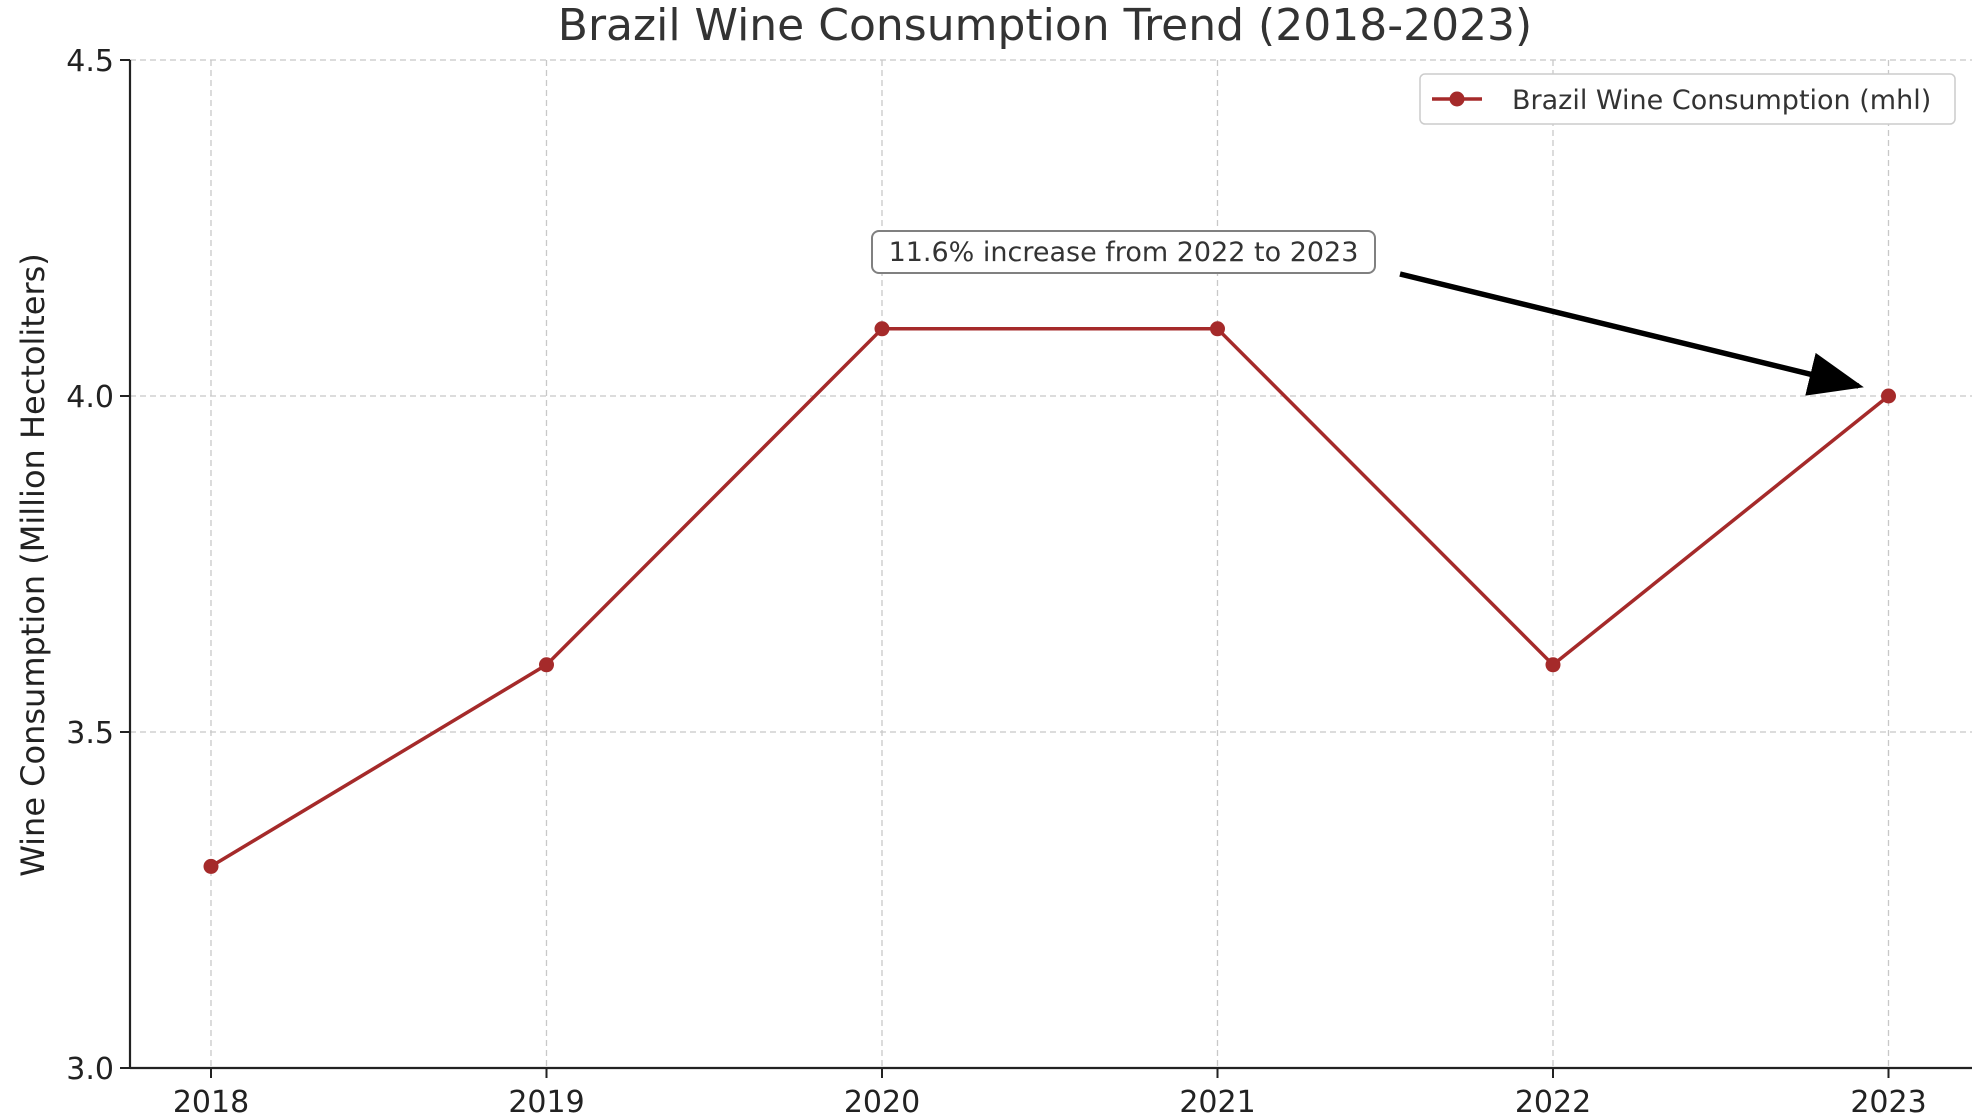 The image size is (1980, 1114). Describe the element at coordinates (546, 1099) in the screenshot. I see `x-tick-label: 2019` at that location.